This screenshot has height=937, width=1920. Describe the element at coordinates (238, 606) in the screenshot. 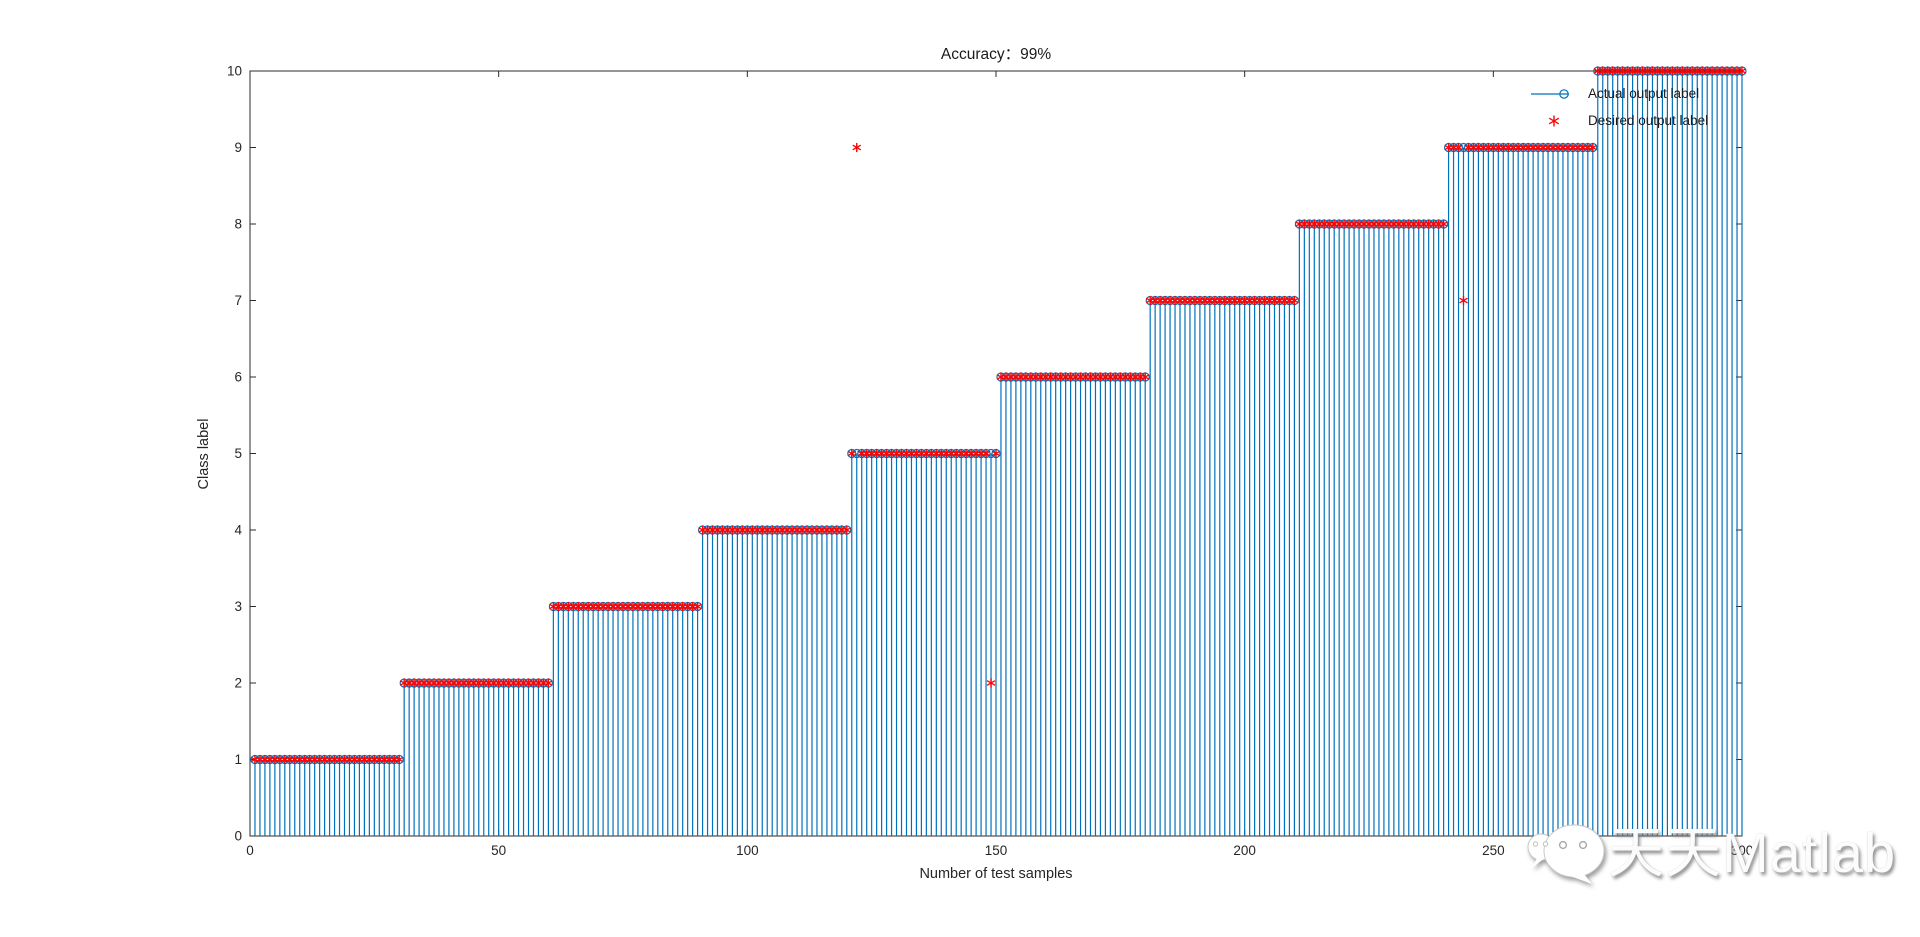

I see `y-tick-label: 3` at that location.